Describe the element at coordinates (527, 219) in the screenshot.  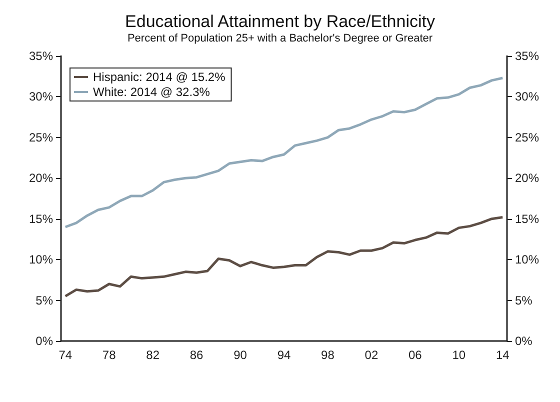
I see `y2-tick-label: 15%` at that location.